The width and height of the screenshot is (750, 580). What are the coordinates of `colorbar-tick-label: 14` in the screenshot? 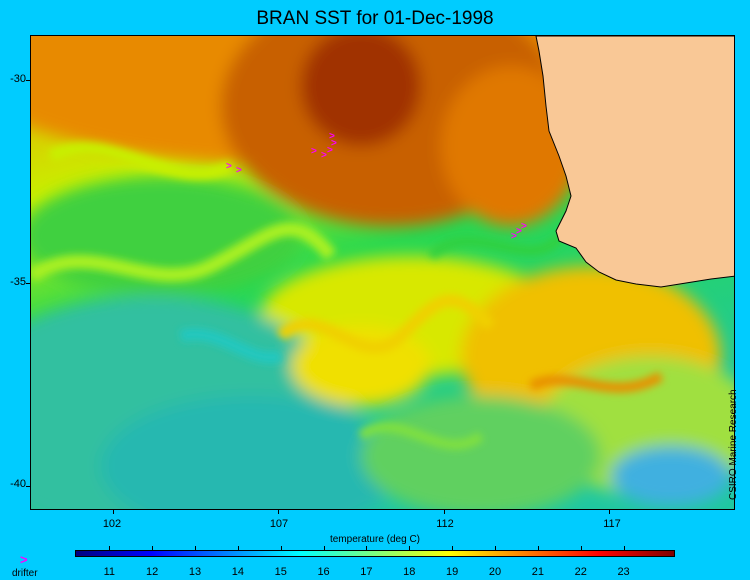 It's located at (237, 572).